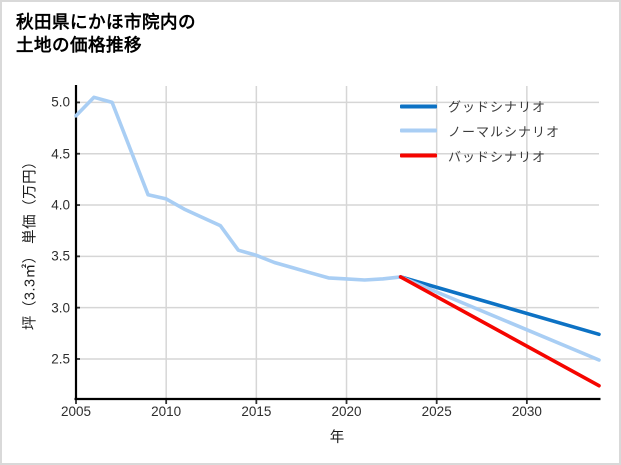  What do you see at coordinates (337, 438) in the screenshot?
I see `x-axis-label: 年` at bounding box center [337, 438].